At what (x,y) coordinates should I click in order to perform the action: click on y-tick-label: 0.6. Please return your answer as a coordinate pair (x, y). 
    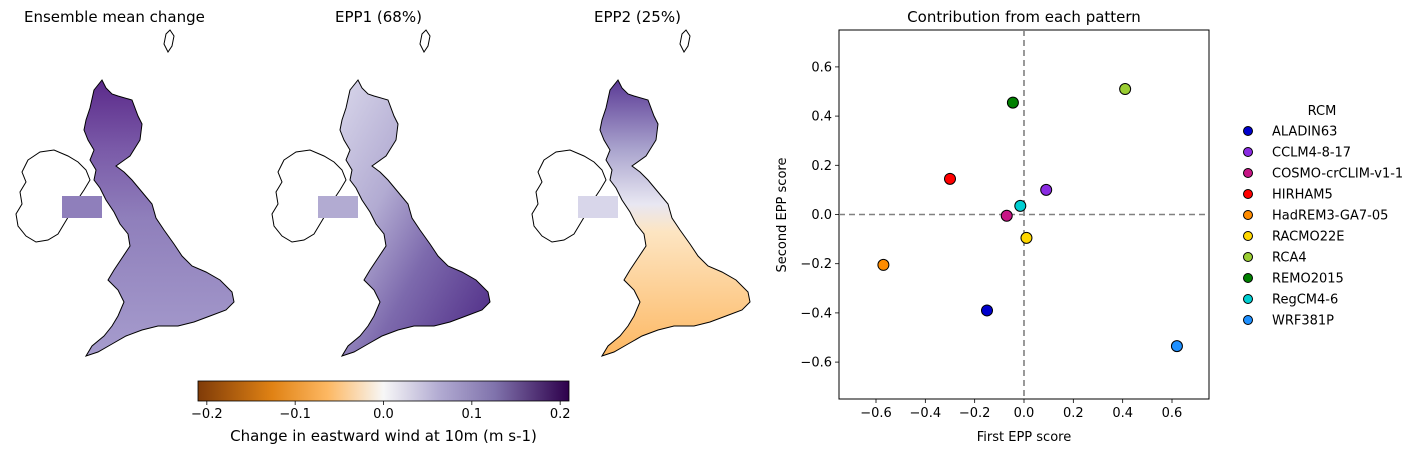
    Looking at the image, I should click on (821, 67).